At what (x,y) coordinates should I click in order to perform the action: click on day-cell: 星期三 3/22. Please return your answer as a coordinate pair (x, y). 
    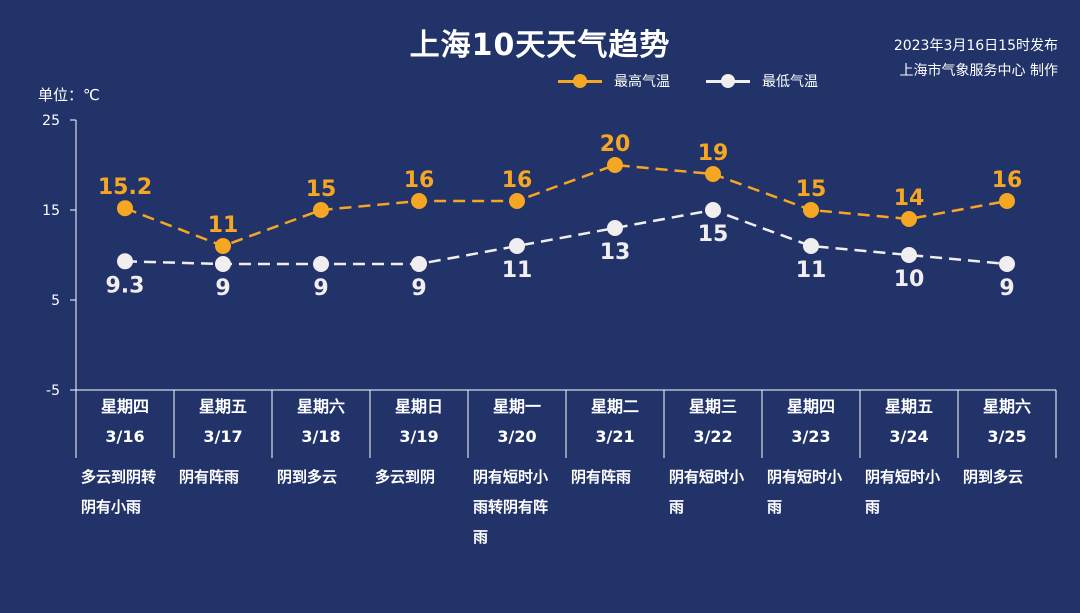
    Looking at the image, I should click on (713, 423).